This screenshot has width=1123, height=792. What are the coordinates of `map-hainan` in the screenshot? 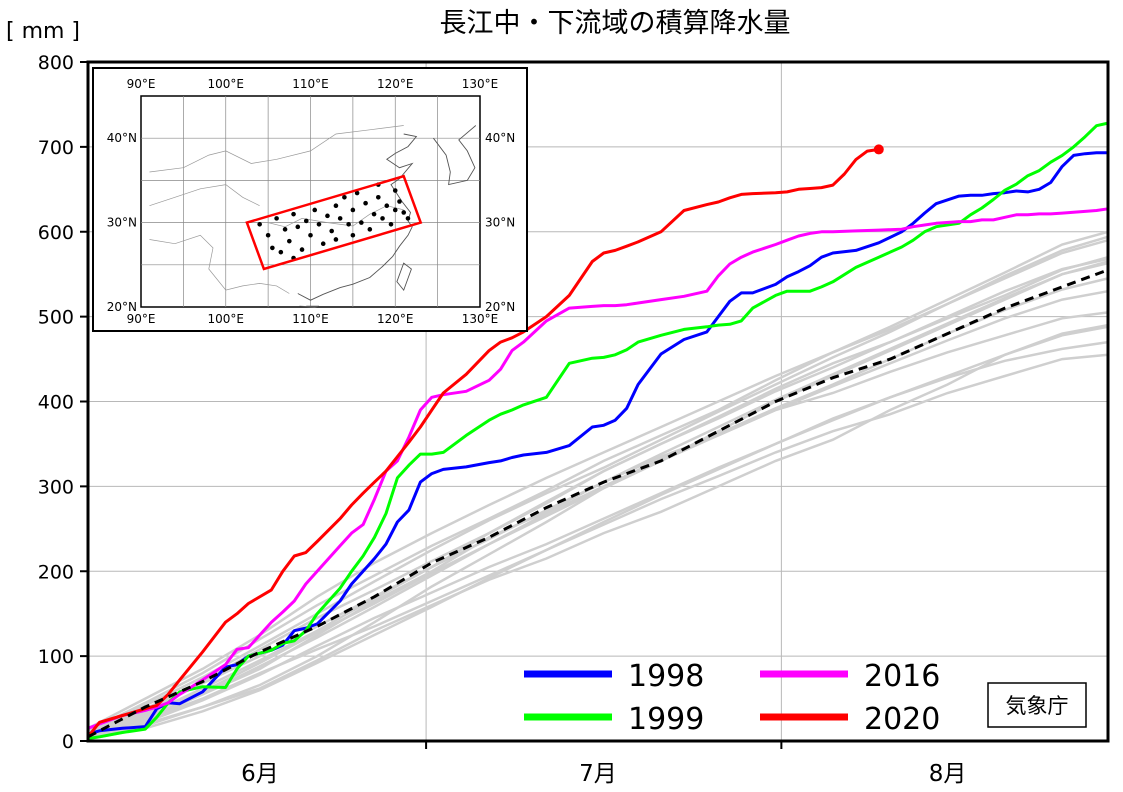 It's located at (309, 306).